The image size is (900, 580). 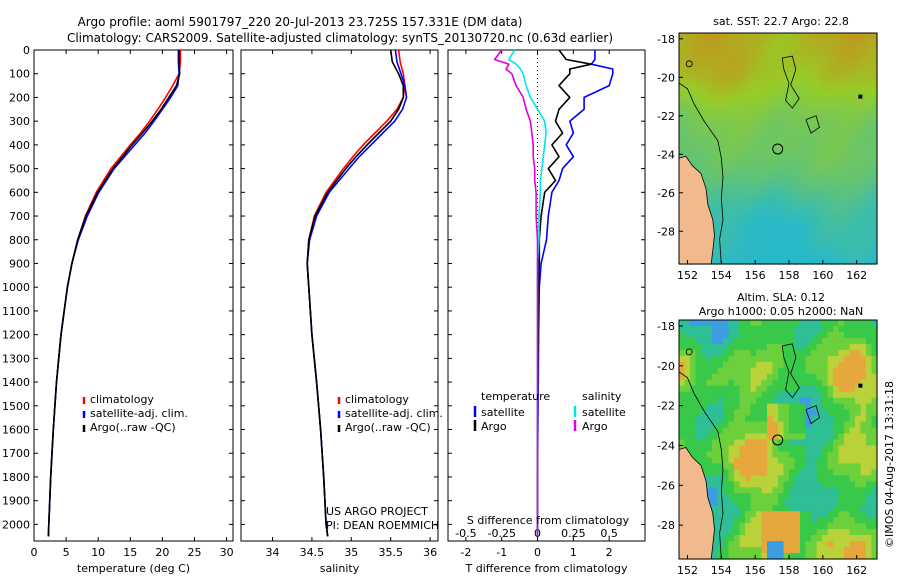 What do you see at coordinates (516, 293) in the screenshot?
I see `series-line-salinity-argo` at bounding box center [516, 293].